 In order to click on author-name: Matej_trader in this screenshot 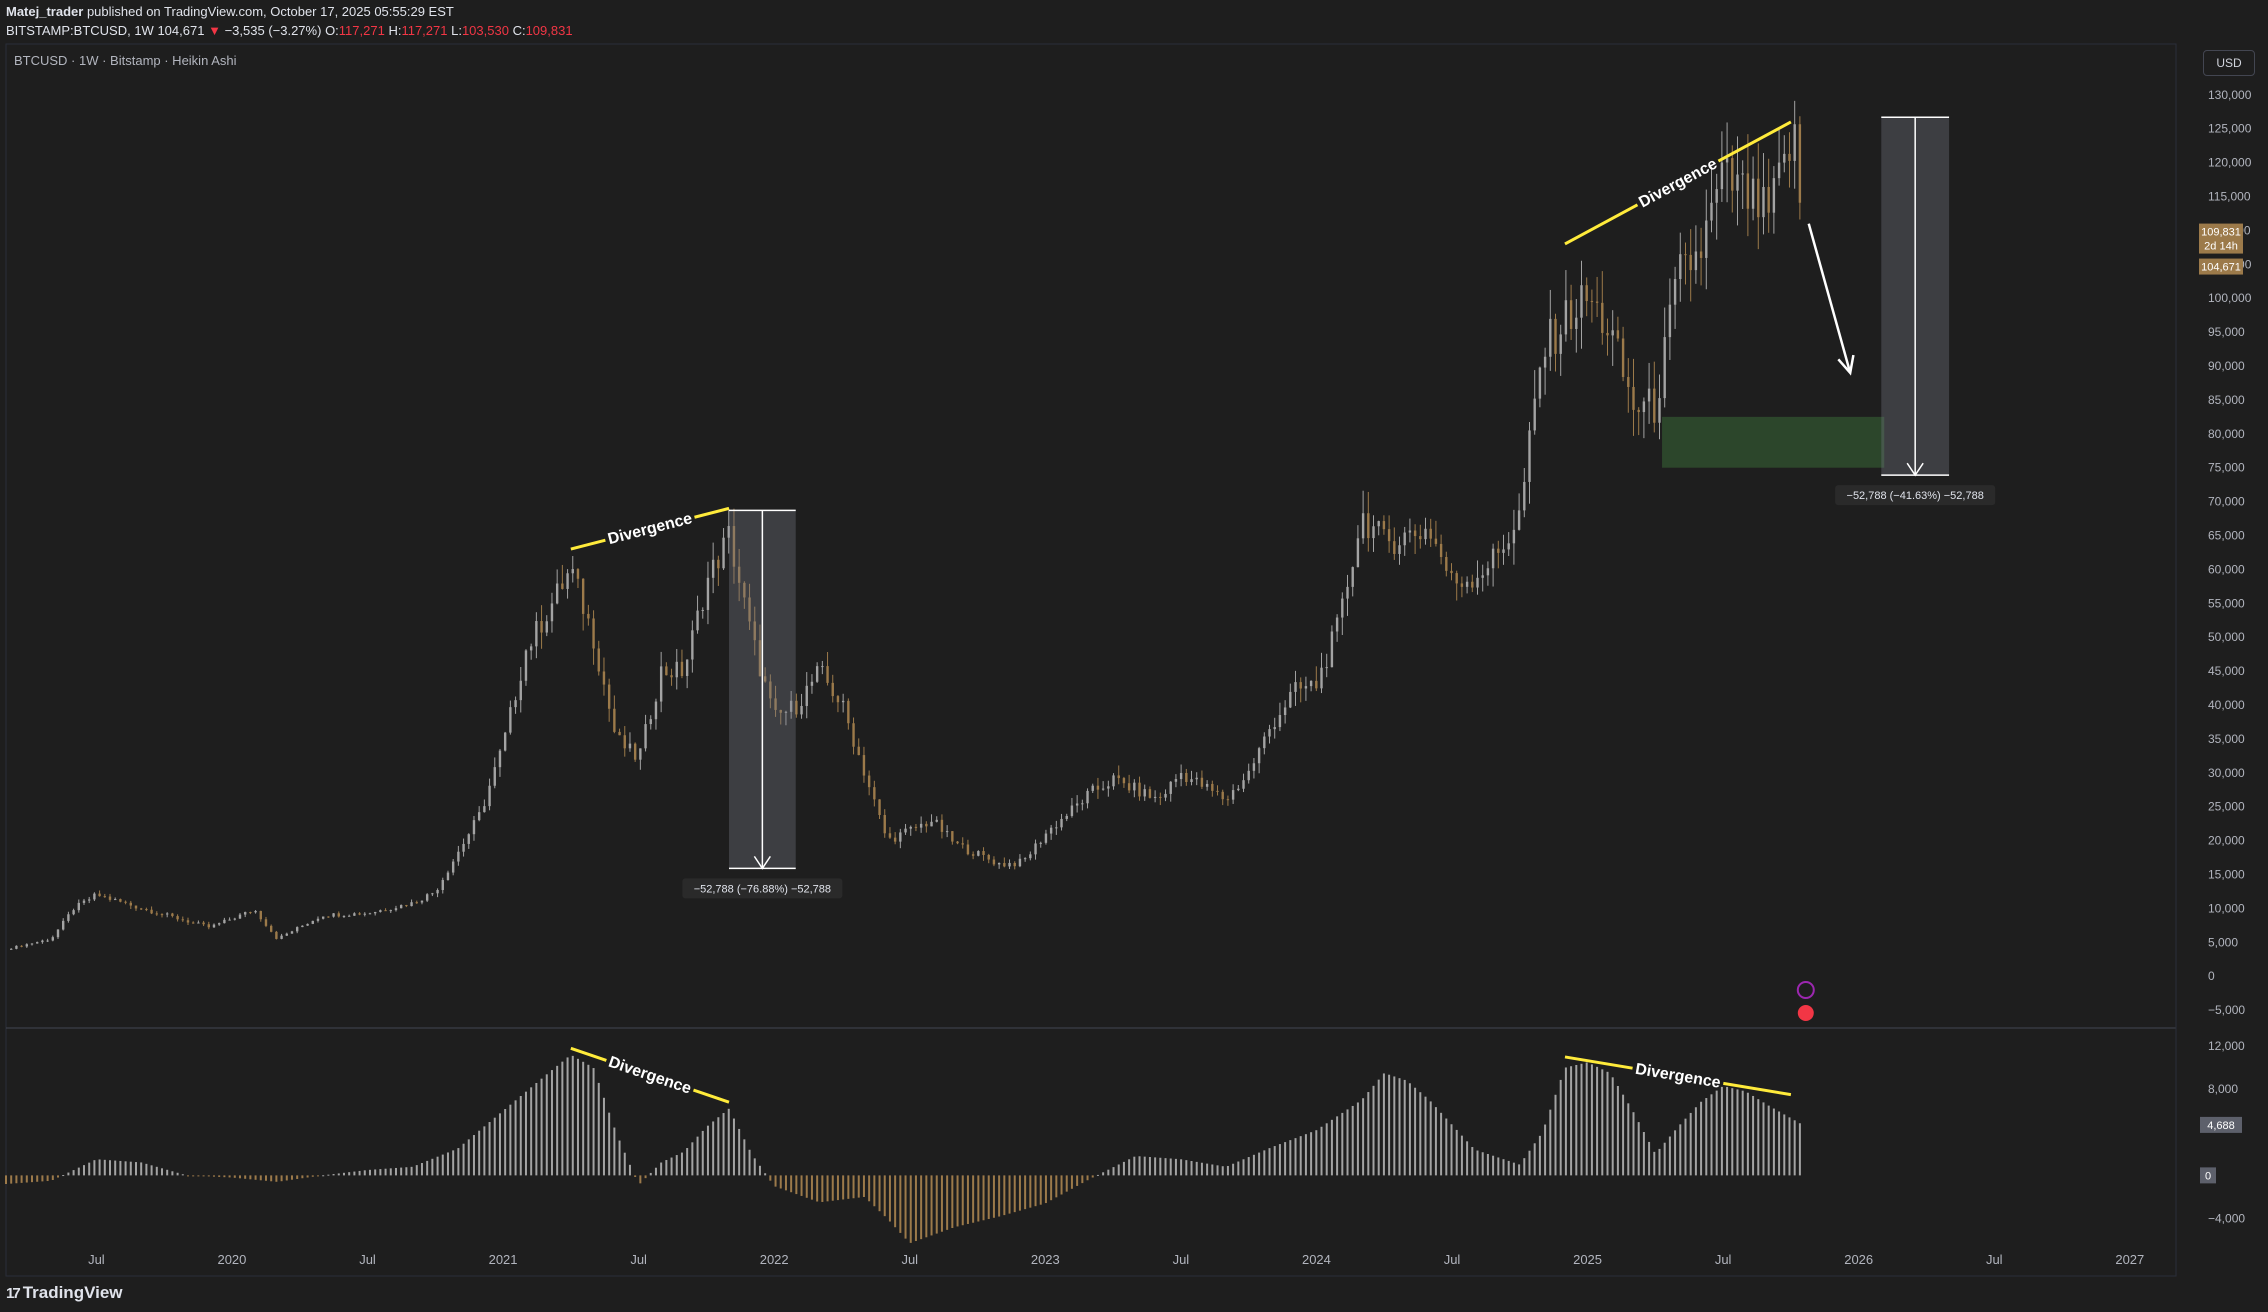, I will do `click(45, 11)`.